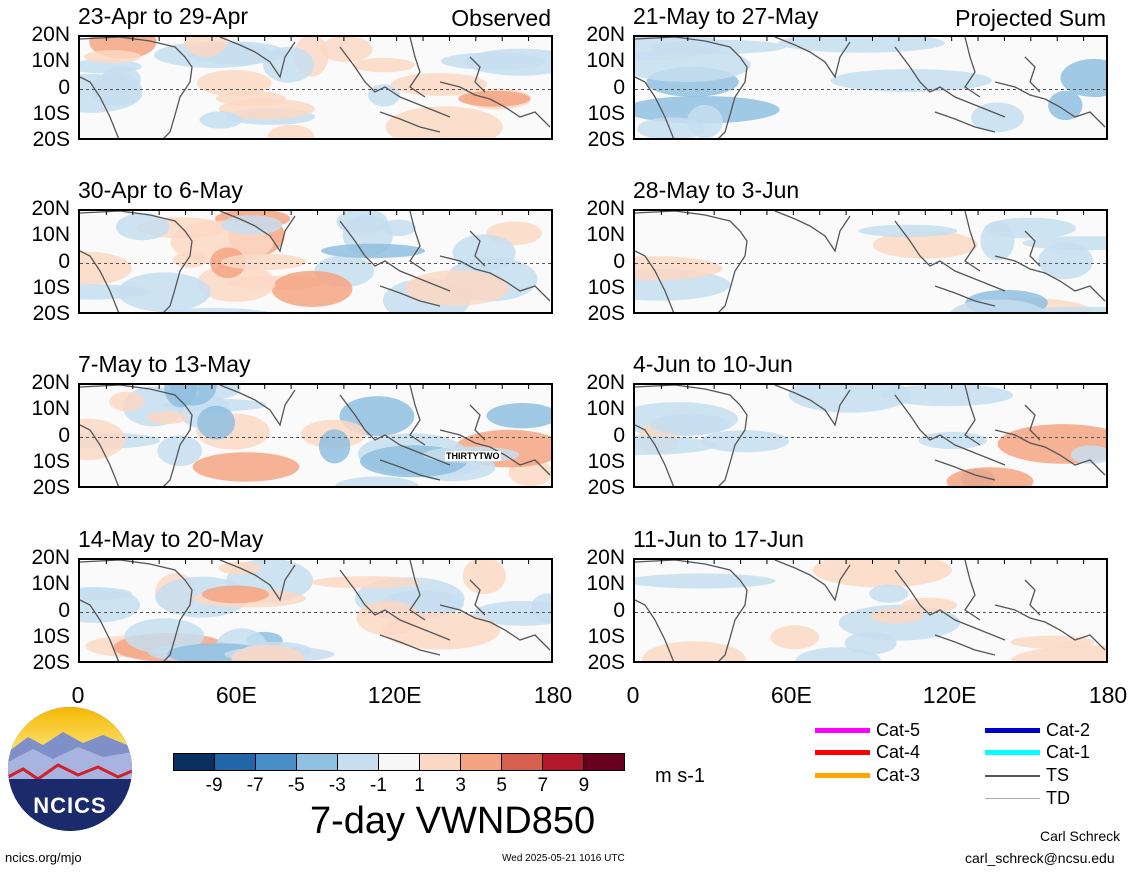 The height and width of the screenshot is (872, 1135). What do you see at coordinates (43, 857) in the screenshot?
I see `footer-url: ncics.org/mjo` at bounding box center [43, 857].